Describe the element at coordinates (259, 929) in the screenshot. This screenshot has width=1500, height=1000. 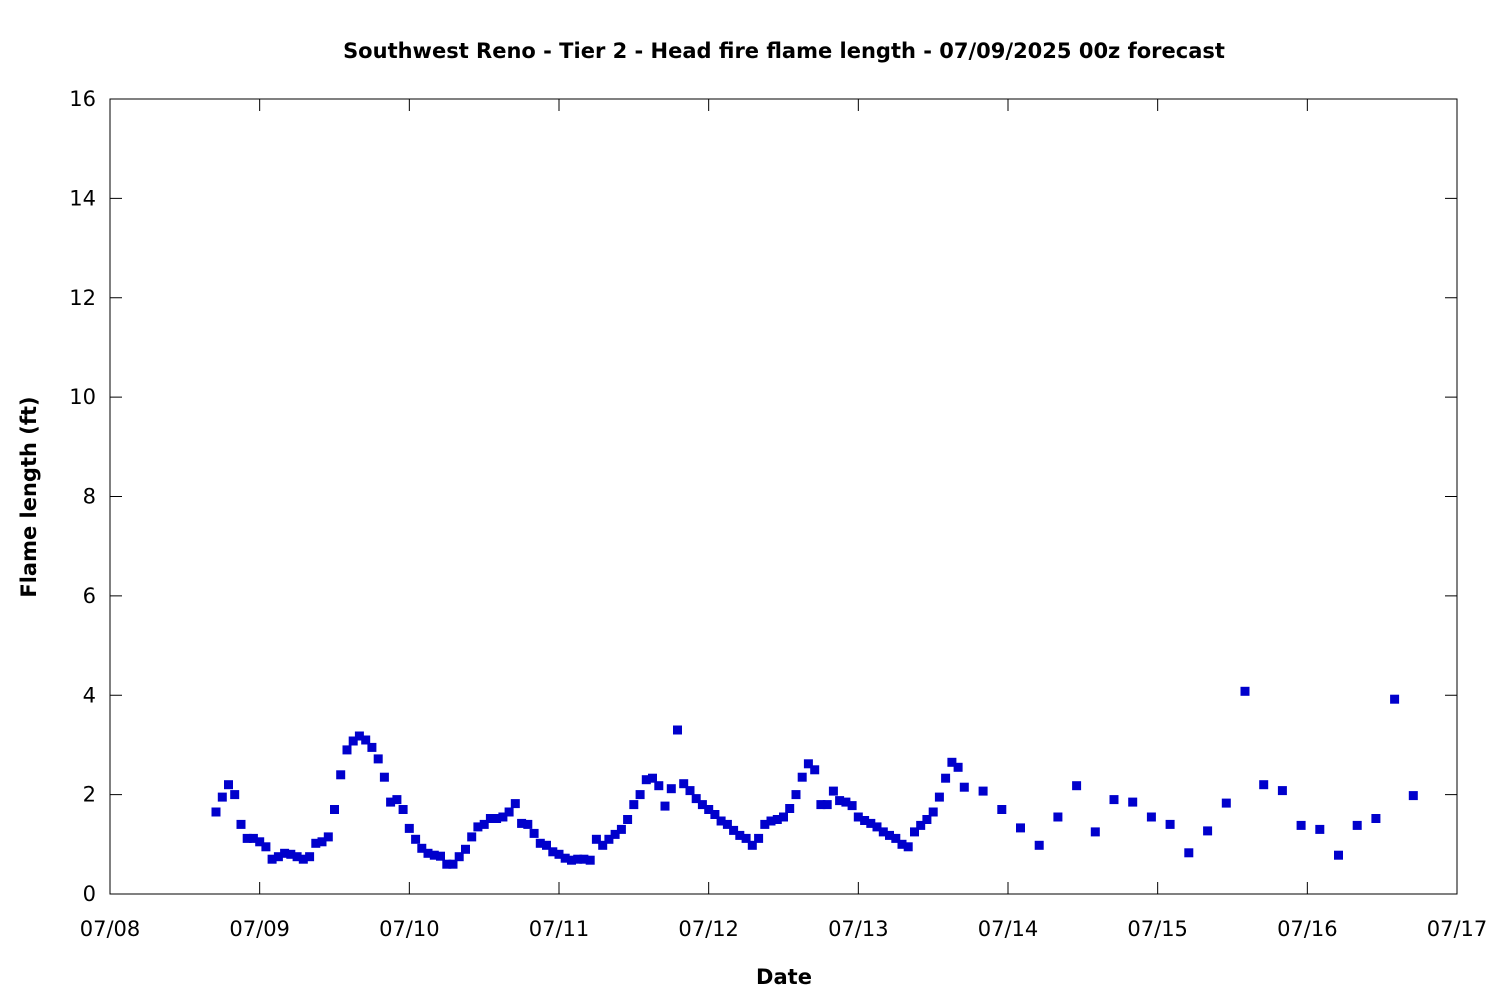
I see `x-tick-label: 07/09` at that location.